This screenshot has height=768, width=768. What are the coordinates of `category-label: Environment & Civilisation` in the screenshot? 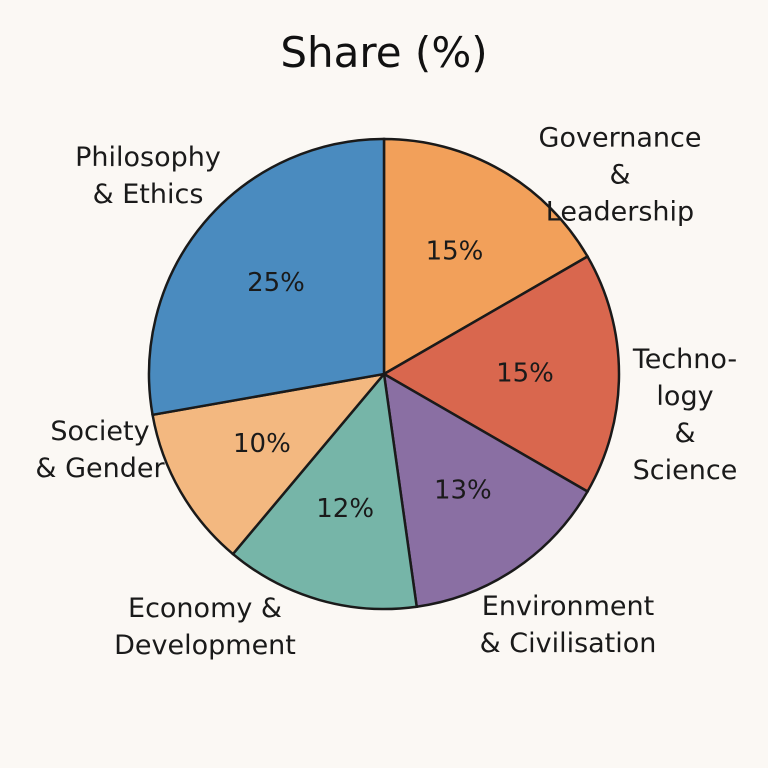 It's located at (568, 625).